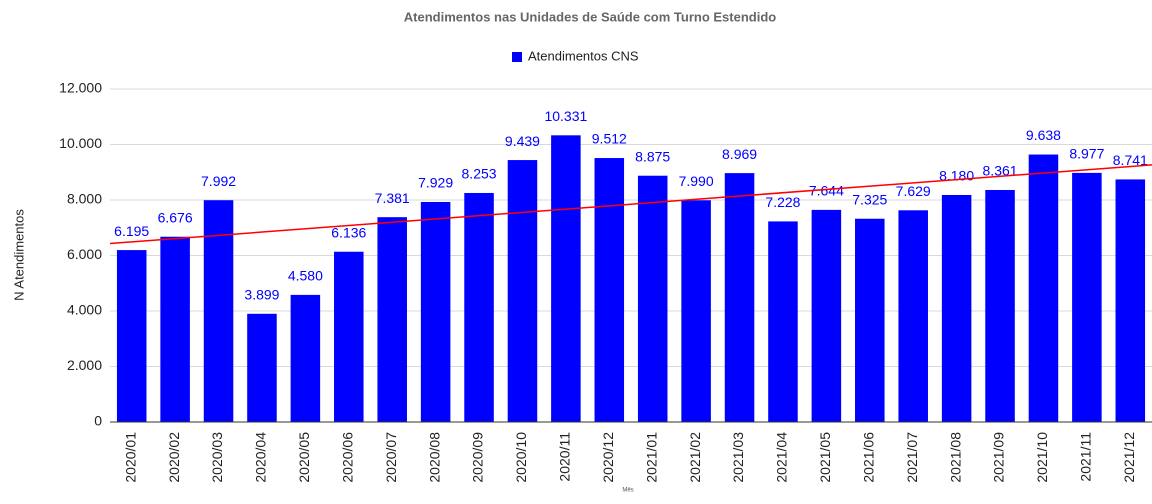 The image size is (1152, 504). What do you see at coordinates (521, 457) in the screenshot?
I see `x-tick-label: 2020/10` at bounding box center [521, 457].